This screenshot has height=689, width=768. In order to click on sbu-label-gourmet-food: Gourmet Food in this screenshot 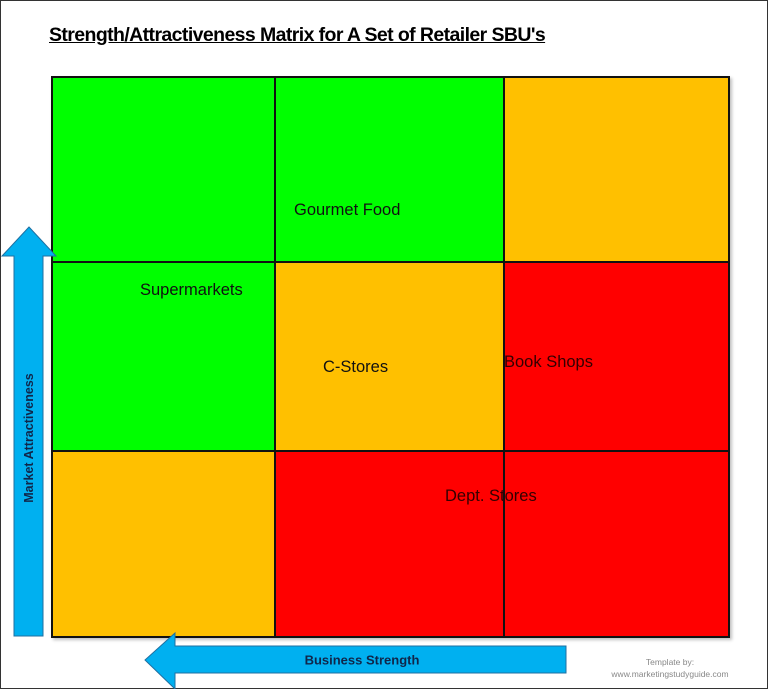, I will do `click(347, 210)`.